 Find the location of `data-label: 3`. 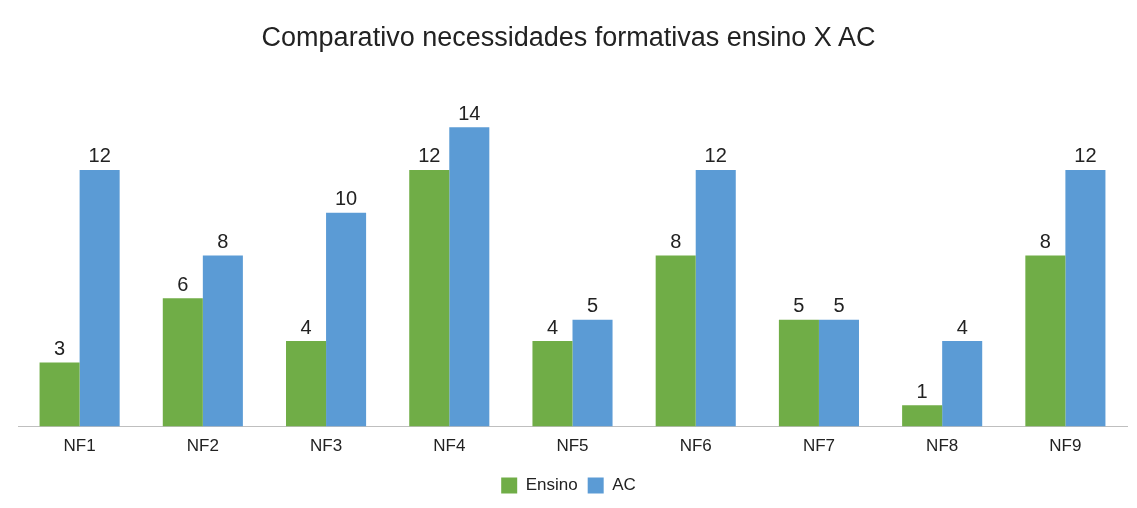

data-label: 3 is located at coordinates (60, 347).